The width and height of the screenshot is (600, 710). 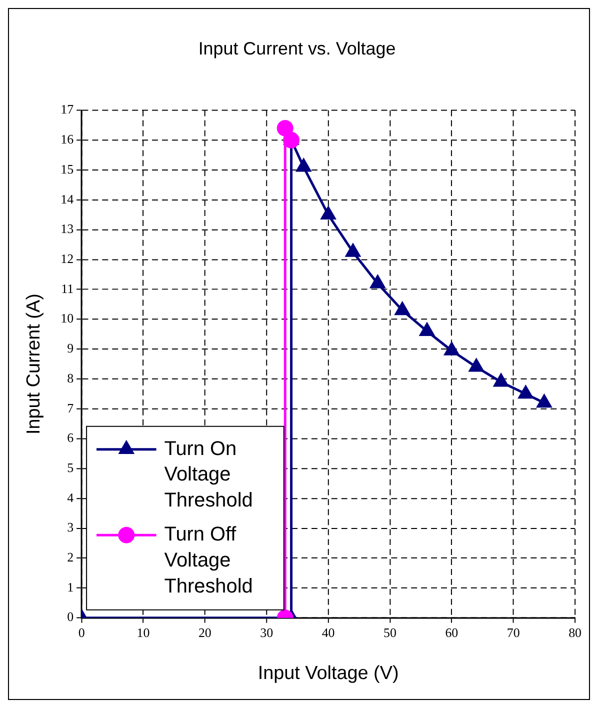 I want to click on x-tick-label: 0, so click(x=81, y=632).